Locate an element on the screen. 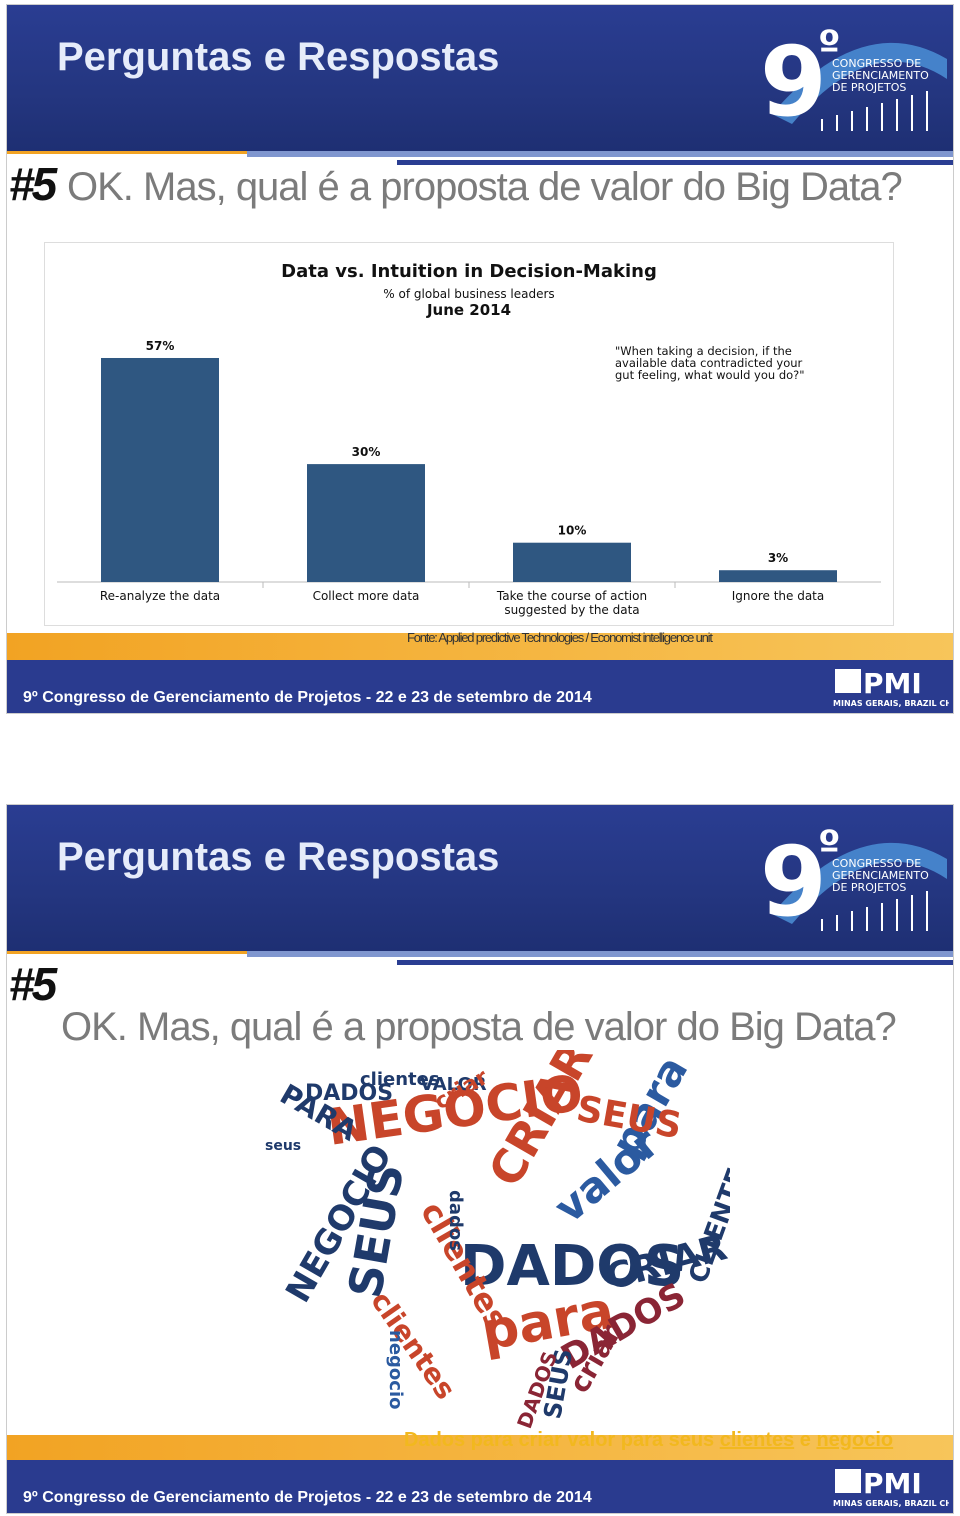 The image size is (960, 1516). cloud-word: VALOR is located at coordinates (453, 1084).